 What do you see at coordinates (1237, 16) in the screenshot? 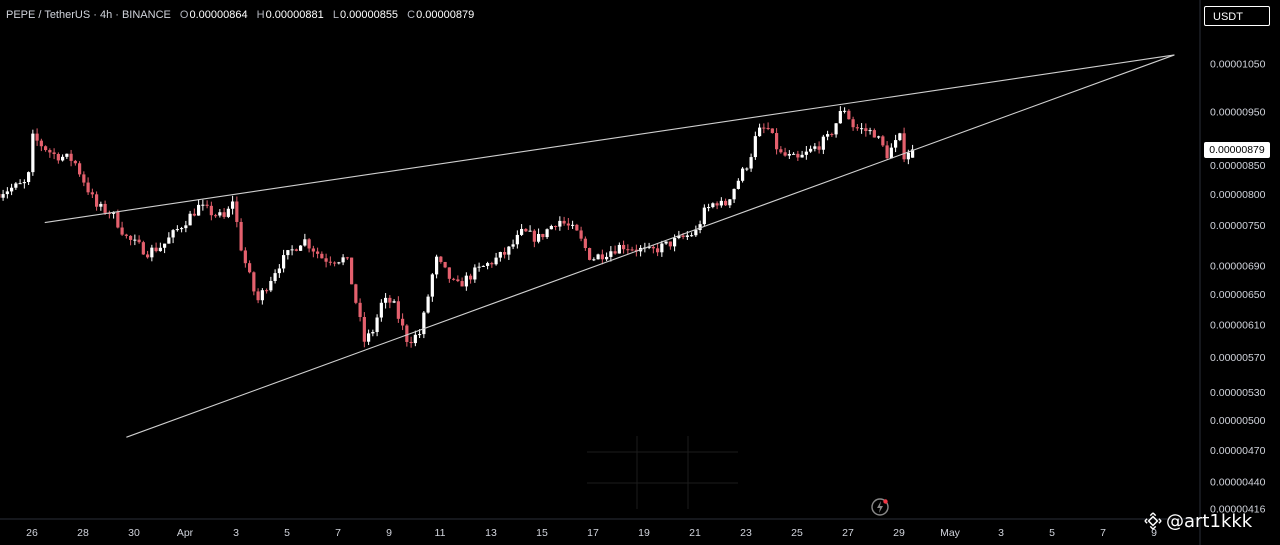
I see `currency-selector-button: USDT` at bounding box center [1237, 16].